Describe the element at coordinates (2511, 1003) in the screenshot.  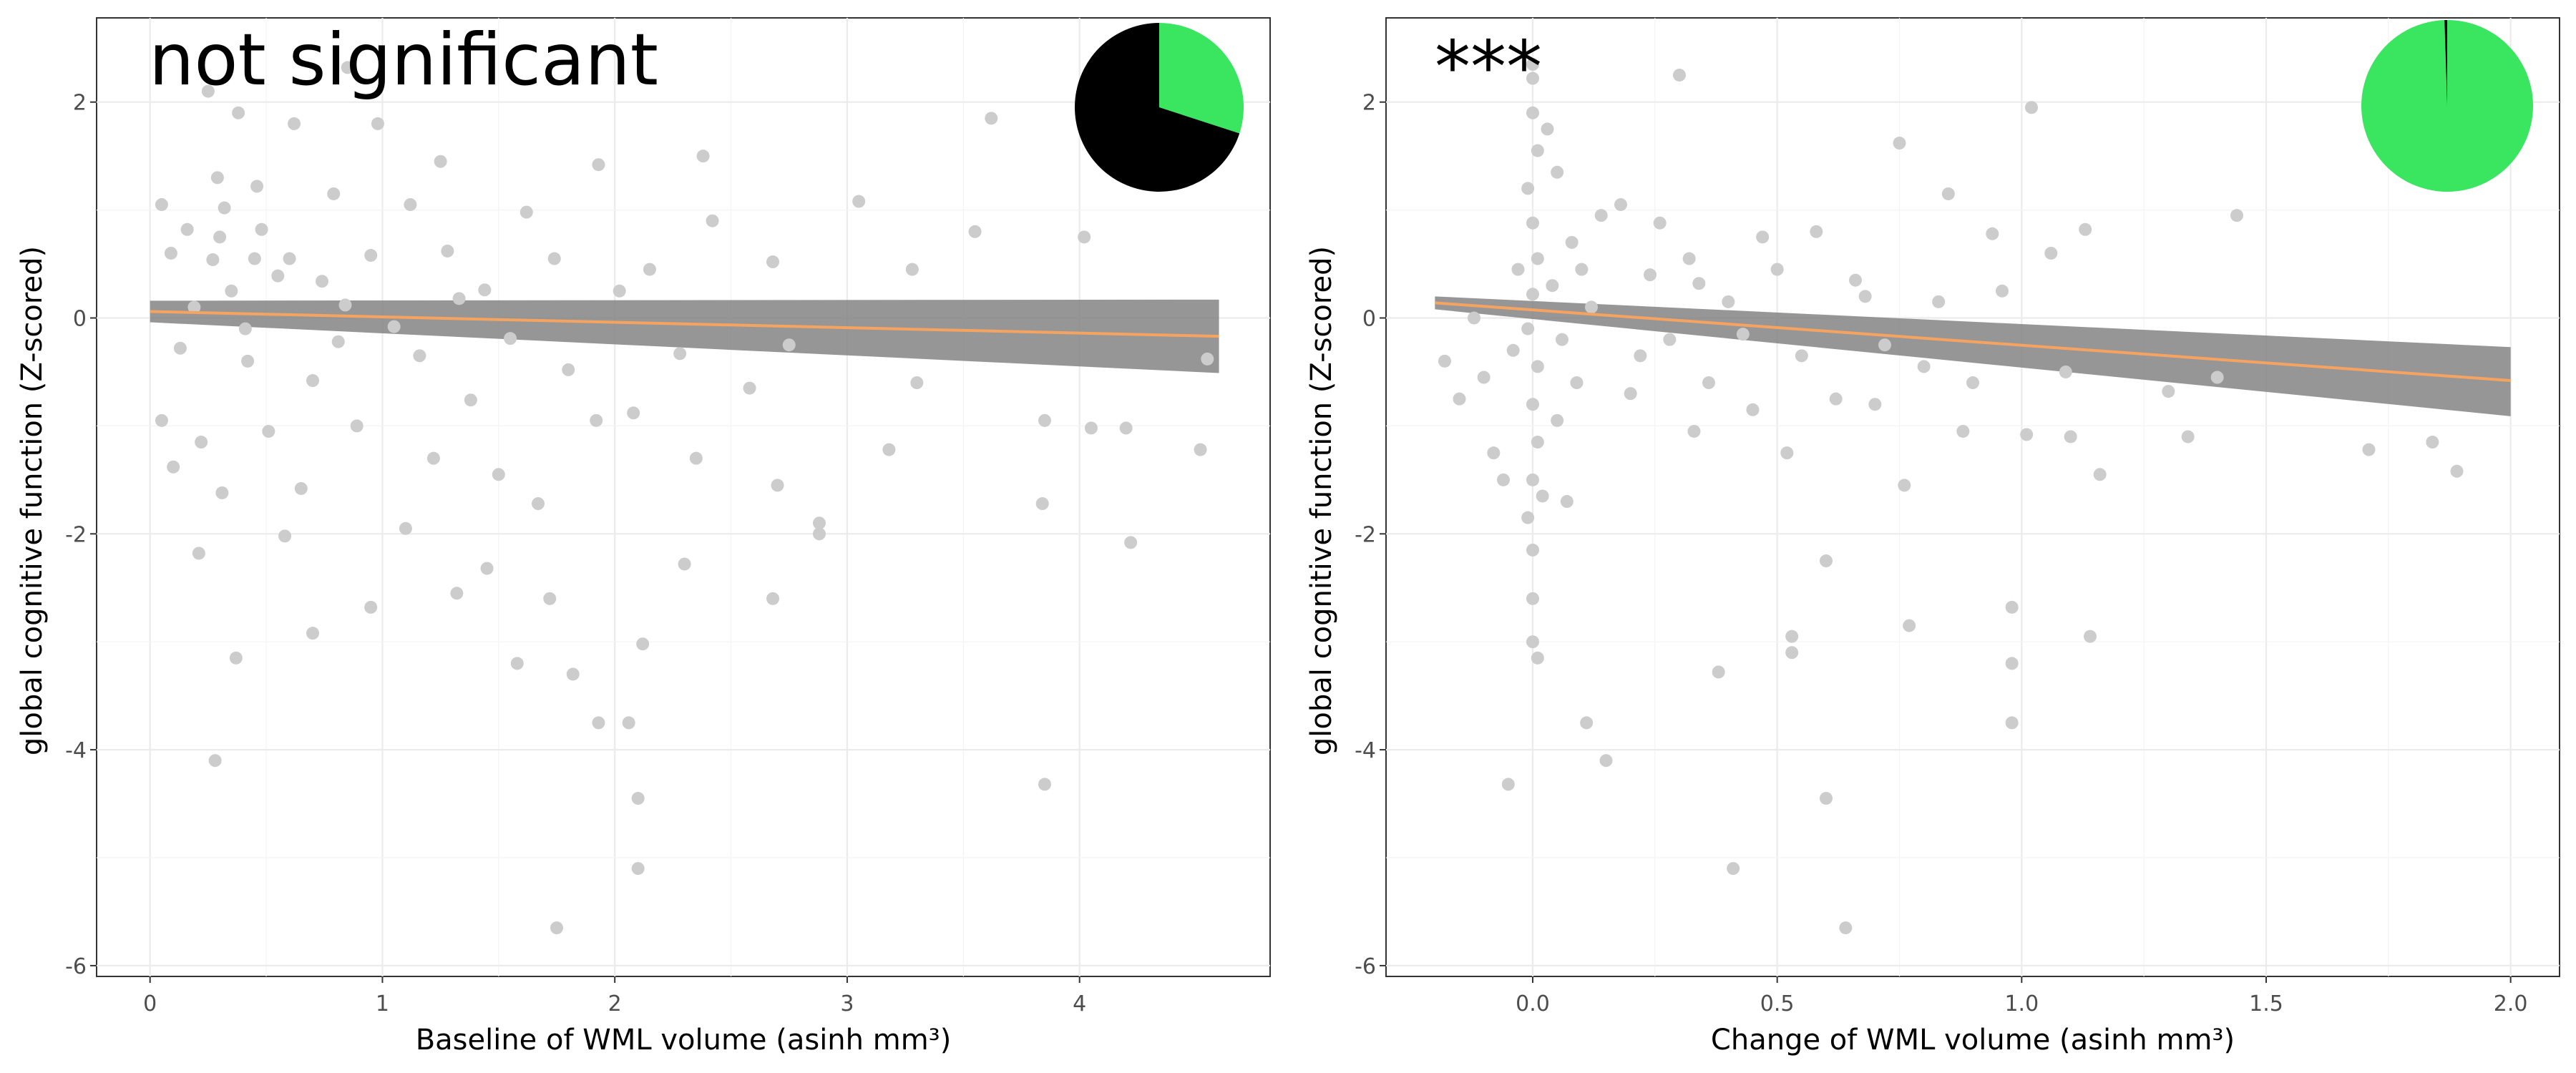
I see `x-tick-label: 2.0` at that location.